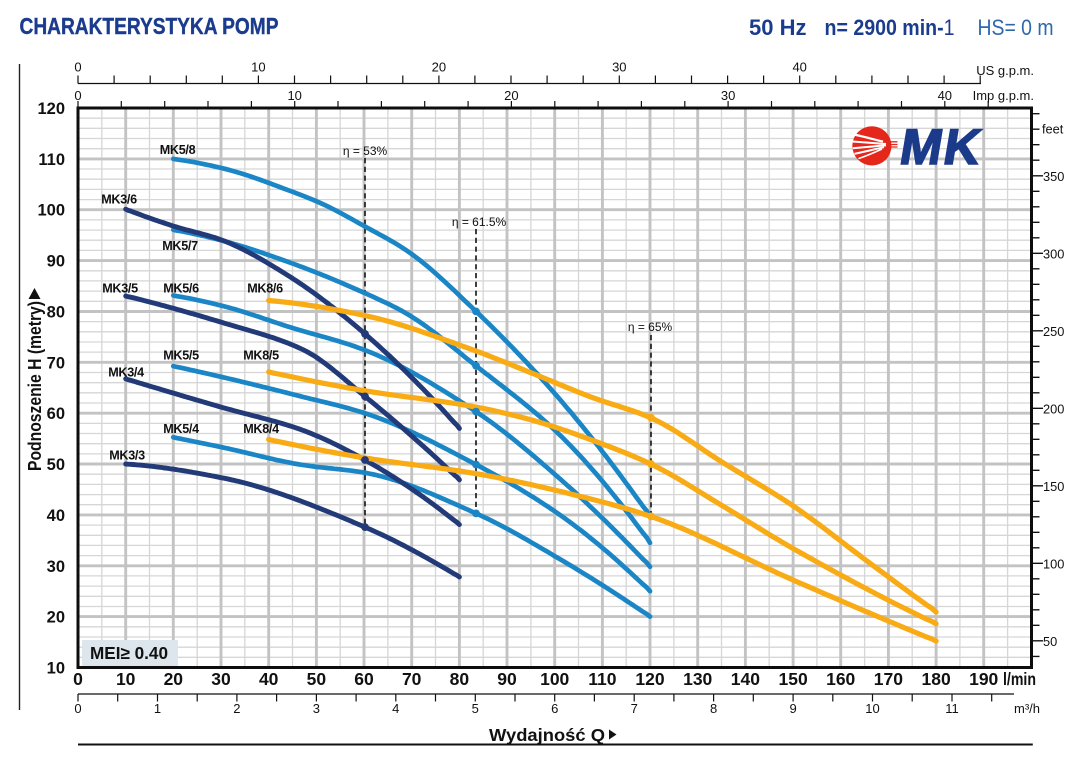 This screenshot has height=767, width=1078. What do you see at coordinates (126, 373) in the screenshot?
I see `svg-text: MK3/4` at bounding box center [126, 373].